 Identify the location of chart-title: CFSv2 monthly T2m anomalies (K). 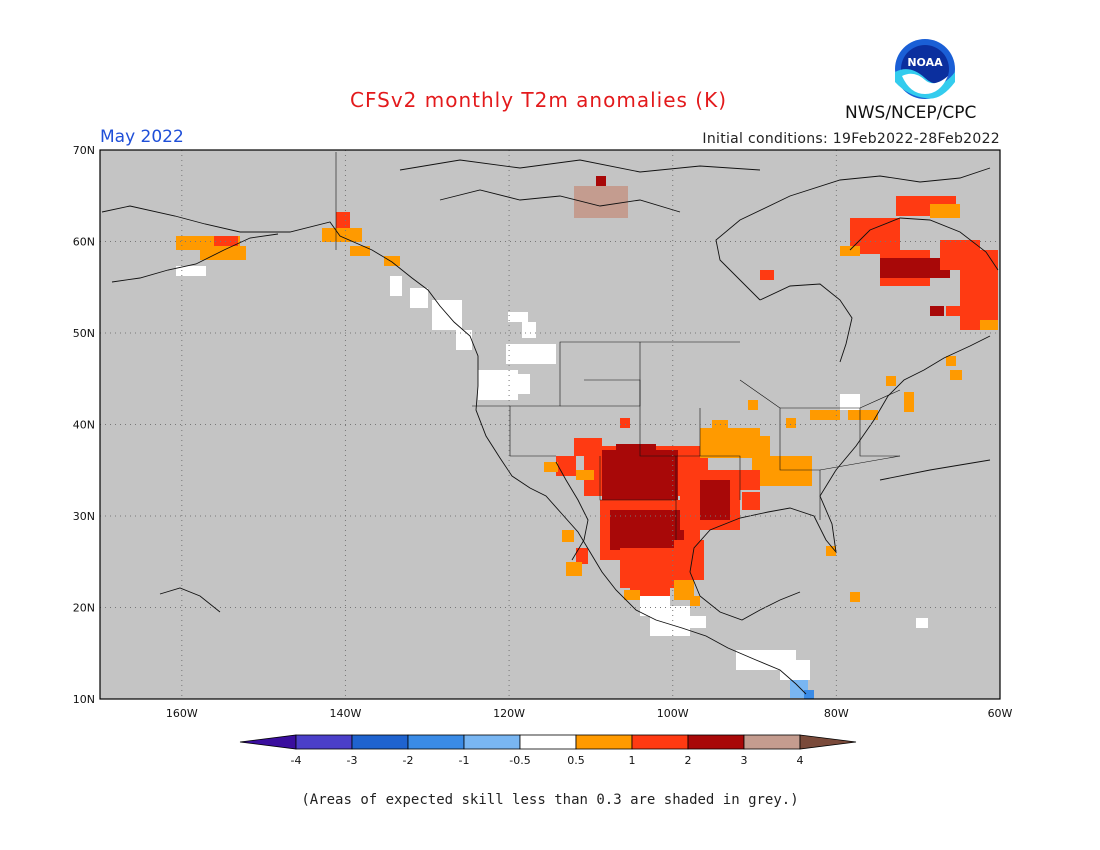
(538, 100).